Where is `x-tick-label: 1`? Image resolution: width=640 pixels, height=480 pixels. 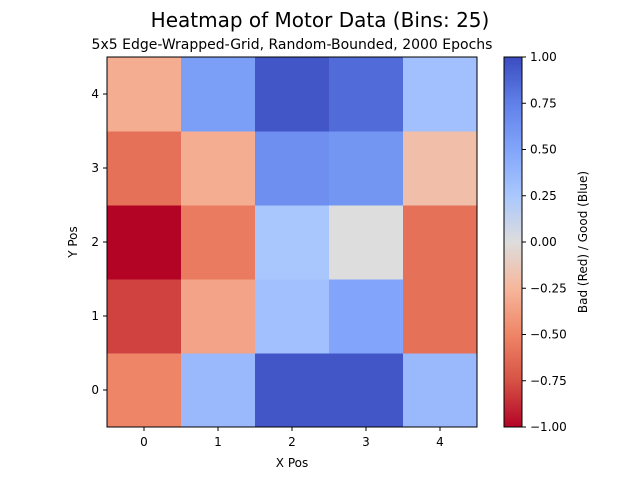
x-tick-label: 1 is located at coordinates (218, 442).